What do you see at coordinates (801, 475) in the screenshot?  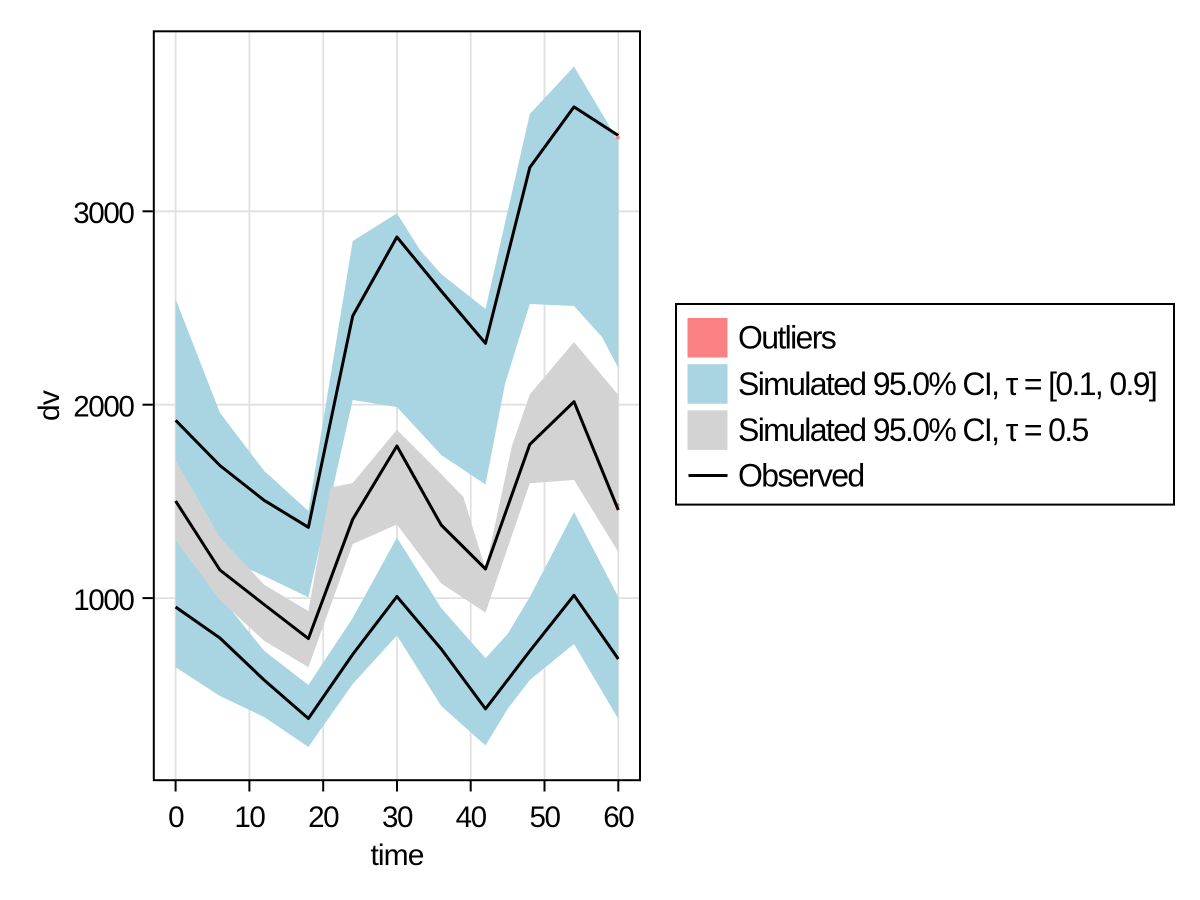 I see `svg-text: Observed` at bounding box center [801, 475].